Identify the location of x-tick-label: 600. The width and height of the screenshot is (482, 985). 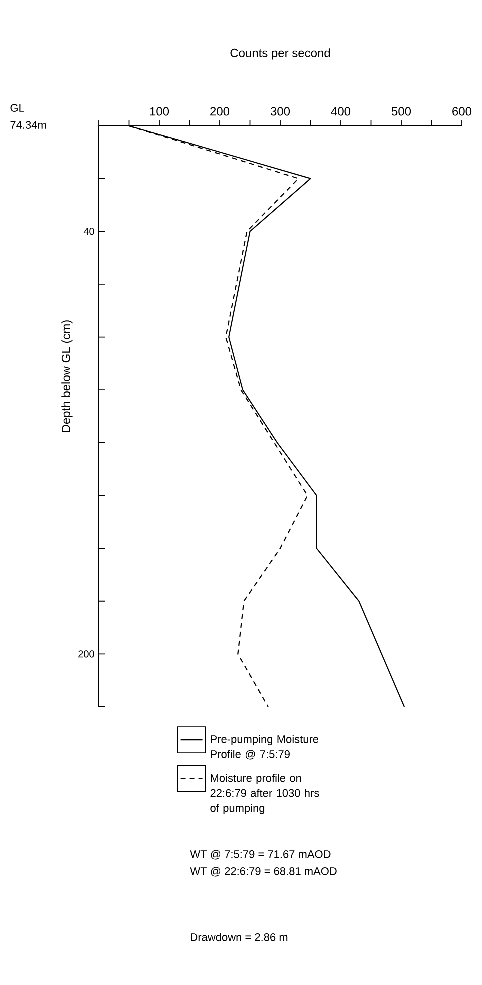
(462, 111).